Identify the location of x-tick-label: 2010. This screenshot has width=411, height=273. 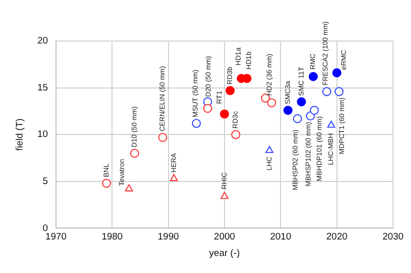
(281, 237).